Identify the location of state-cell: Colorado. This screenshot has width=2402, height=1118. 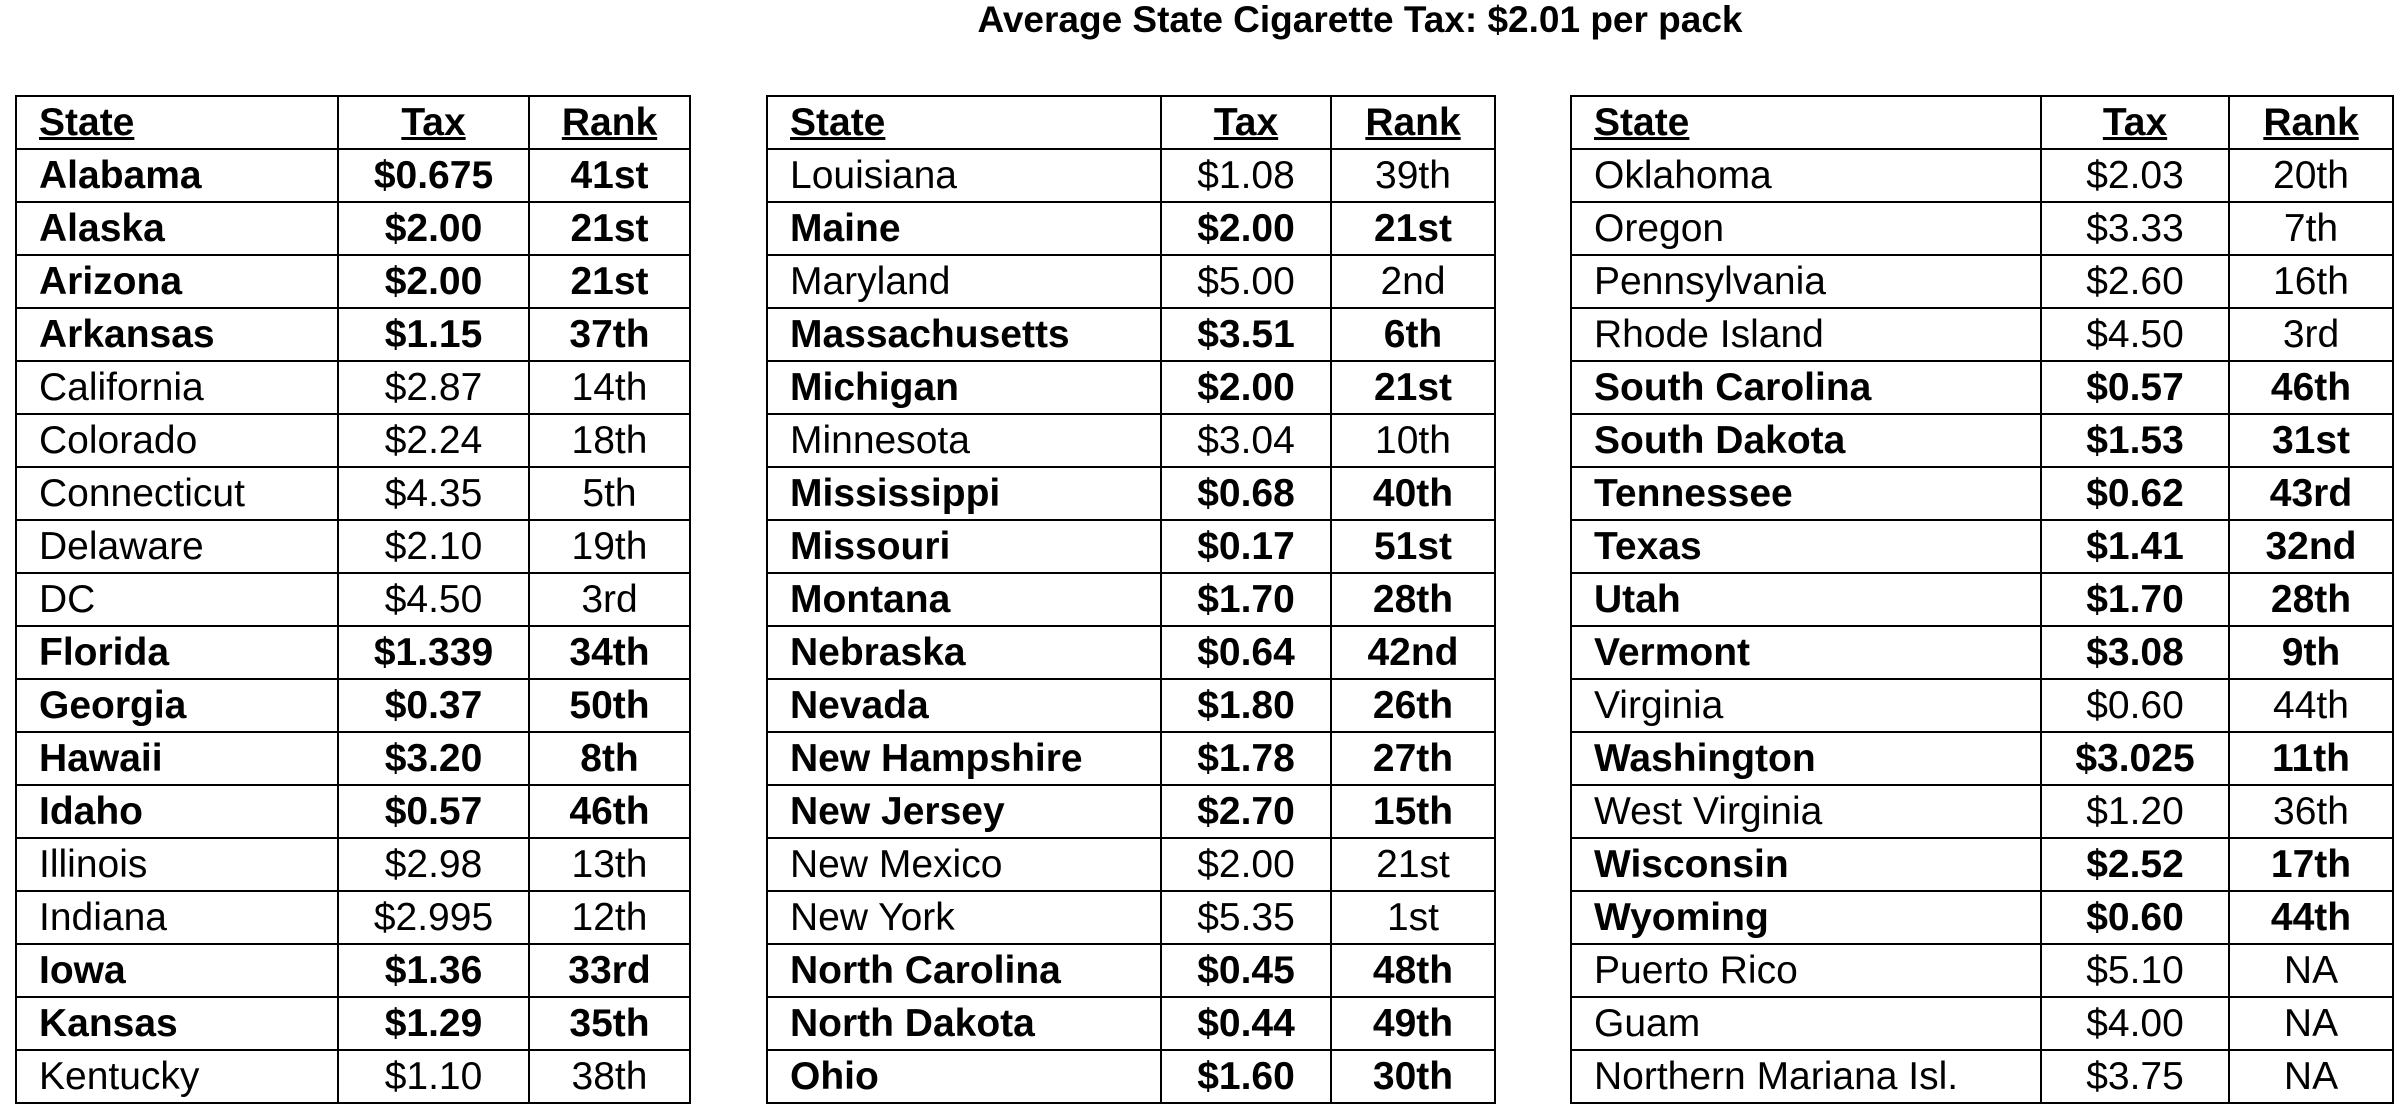
(177, 440).